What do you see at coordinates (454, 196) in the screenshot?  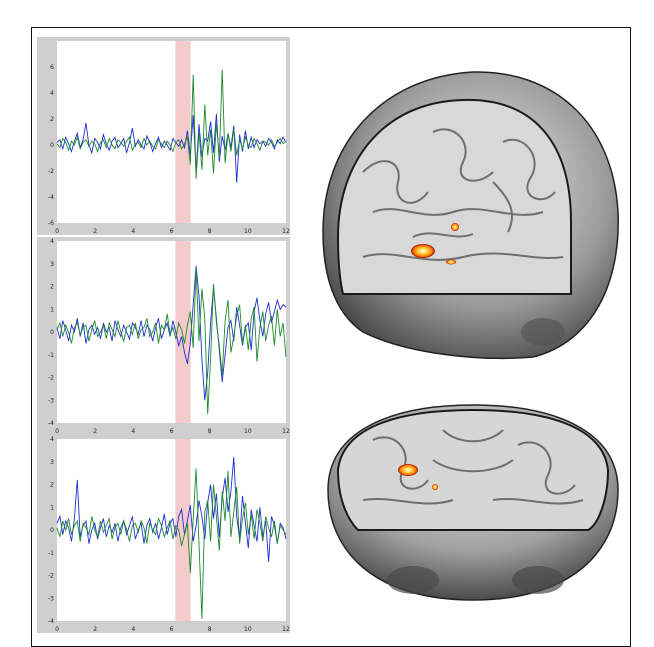 I see `cut-plane-sagittal` at bounding box center [454, 196].